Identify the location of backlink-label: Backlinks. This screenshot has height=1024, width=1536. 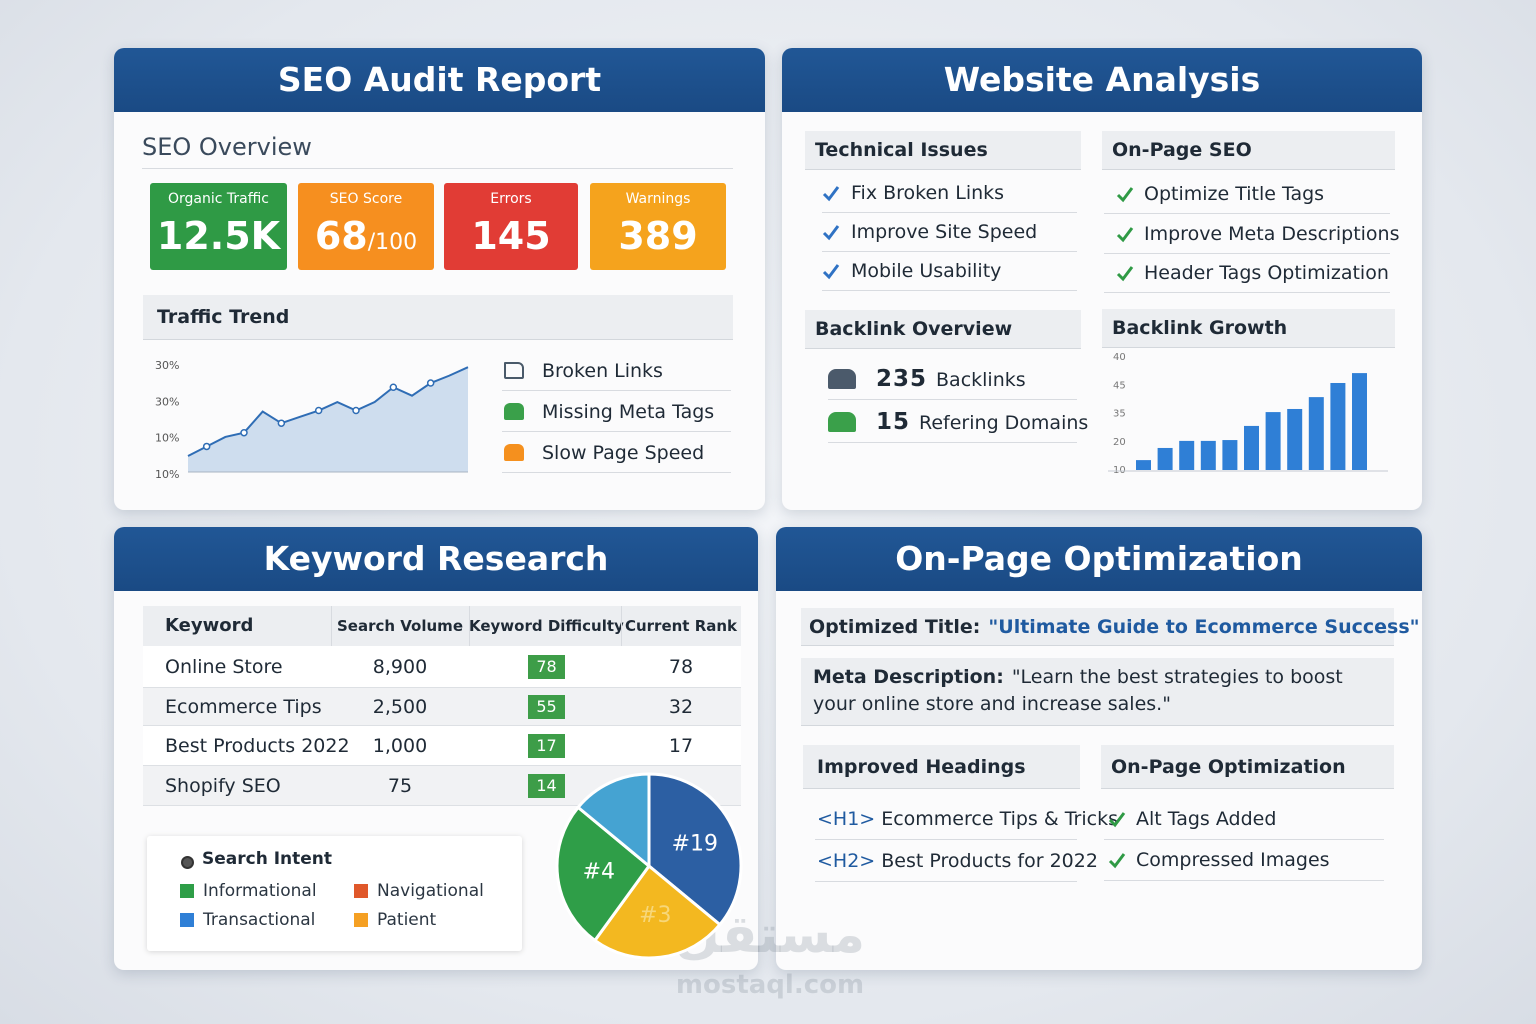
(981, 380).